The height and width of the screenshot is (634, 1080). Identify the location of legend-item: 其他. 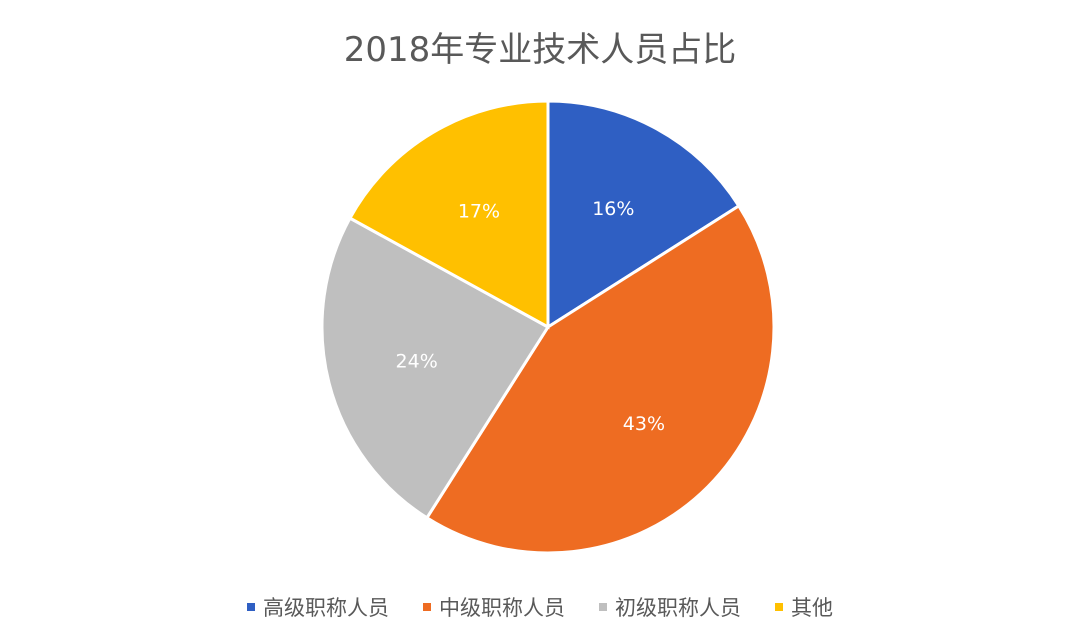
(804, 607).